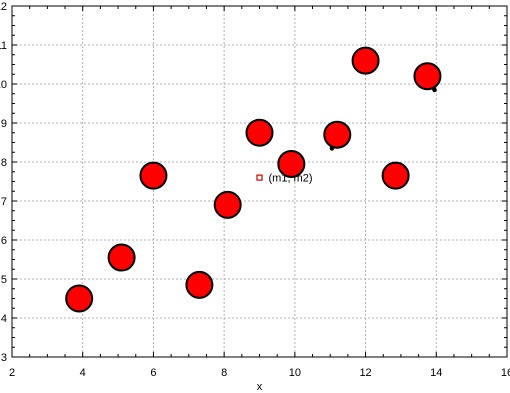 Image resolution: width=510 pixels, height=393 pixels. I want to click on x-tick-label: 10, so click(295, 373).